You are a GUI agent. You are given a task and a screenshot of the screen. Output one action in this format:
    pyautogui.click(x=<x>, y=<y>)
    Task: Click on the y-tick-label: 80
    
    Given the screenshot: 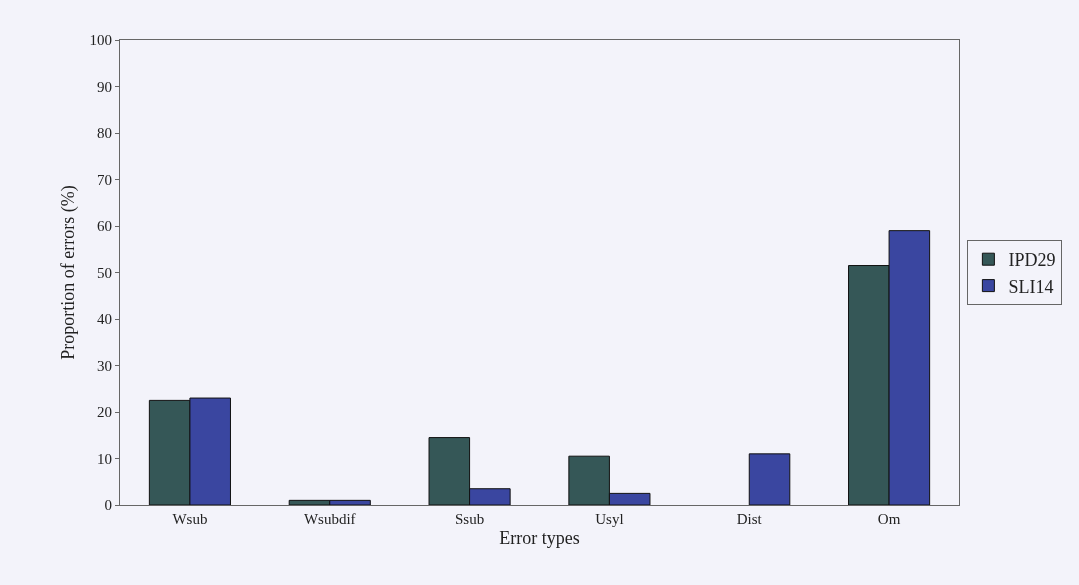 What is the action you would take?
    pyautogui.click(x=104, y=133)
    